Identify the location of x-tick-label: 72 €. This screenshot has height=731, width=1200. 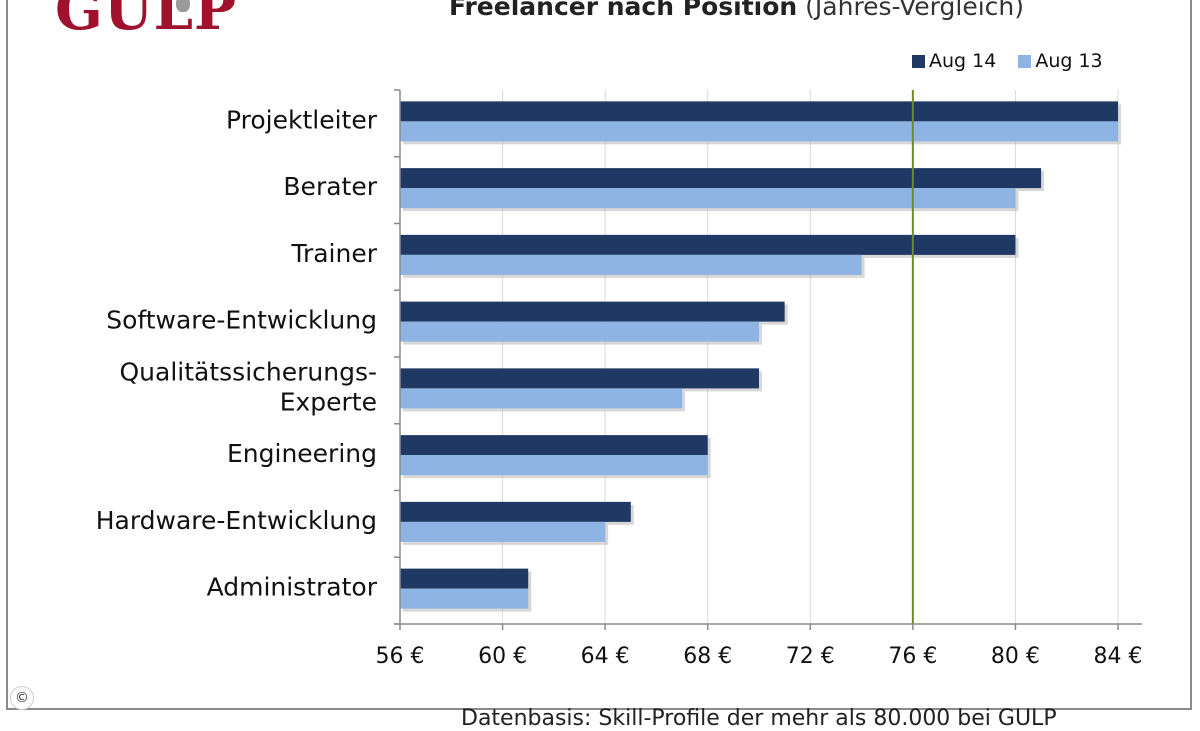
(810, 656).